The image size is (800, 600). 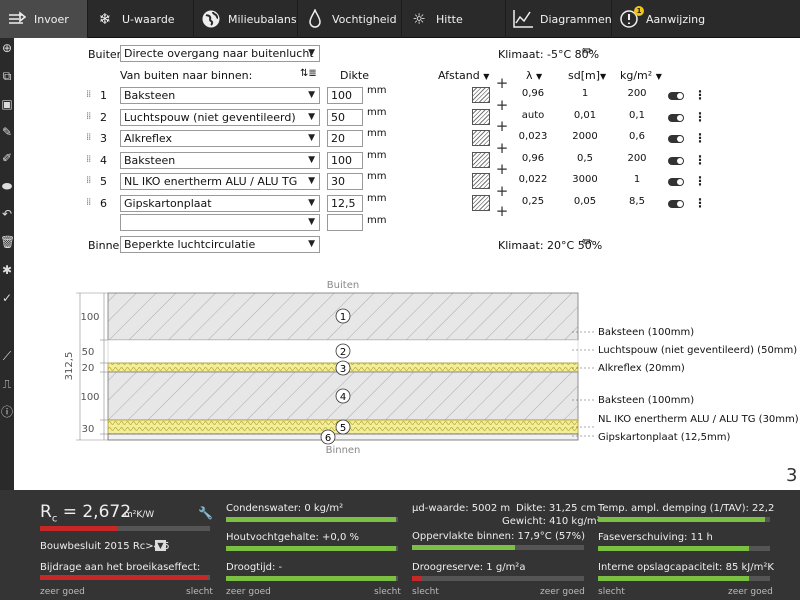 What do you see at coordinates (585, 93) in the screenshot?
I see `layer-sd: 1` at bounding box center [585, 93].